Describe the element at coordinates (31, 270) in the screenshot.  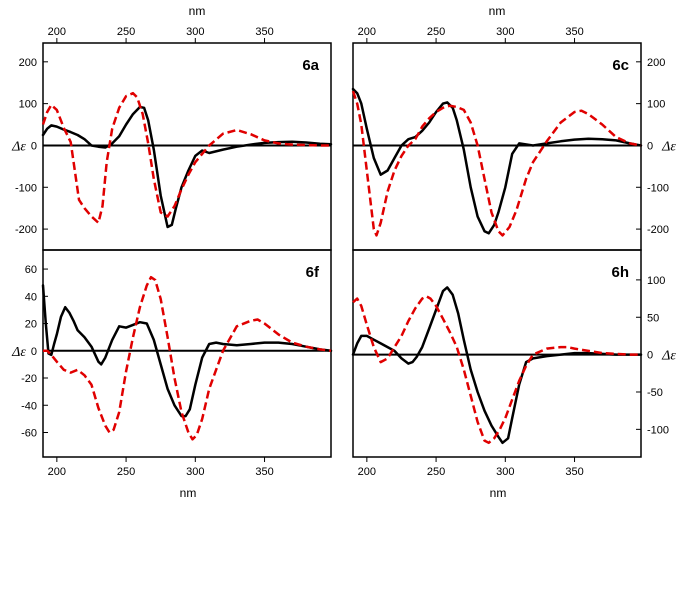
I see `y-tick-label: 60` at that location.